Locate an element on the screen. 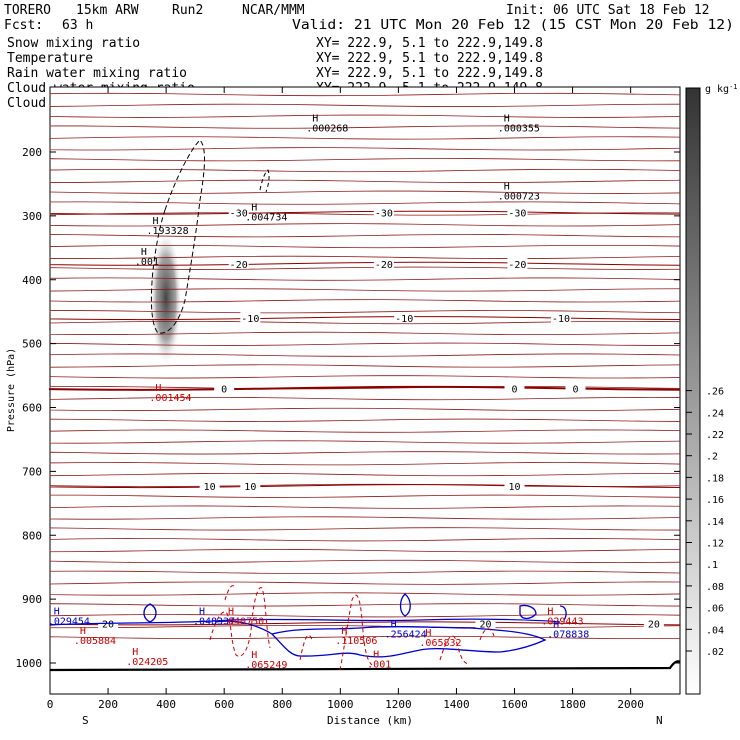  y-tick-label: 700 is located at coordinates (32, 471).